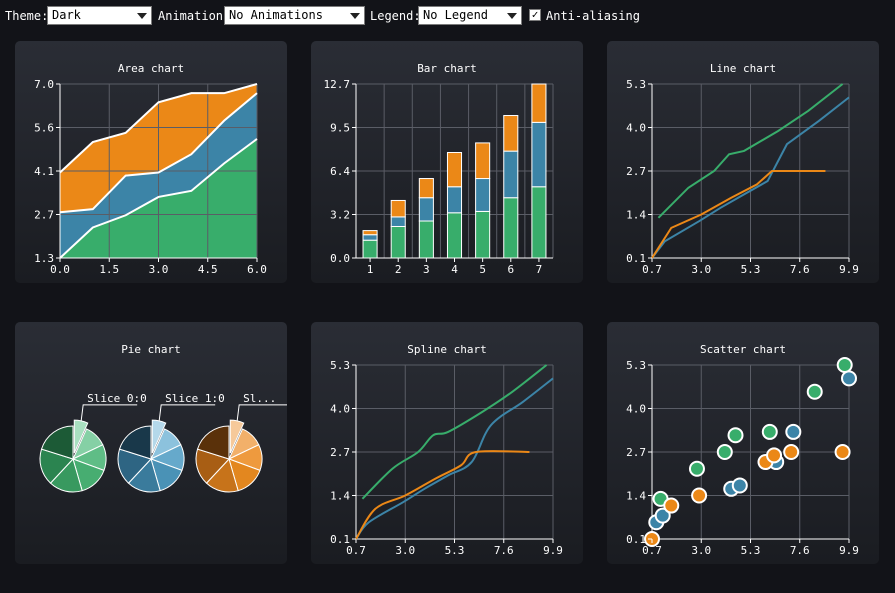  I want to click on y-tick-label: 4.1, so click(44, 171).